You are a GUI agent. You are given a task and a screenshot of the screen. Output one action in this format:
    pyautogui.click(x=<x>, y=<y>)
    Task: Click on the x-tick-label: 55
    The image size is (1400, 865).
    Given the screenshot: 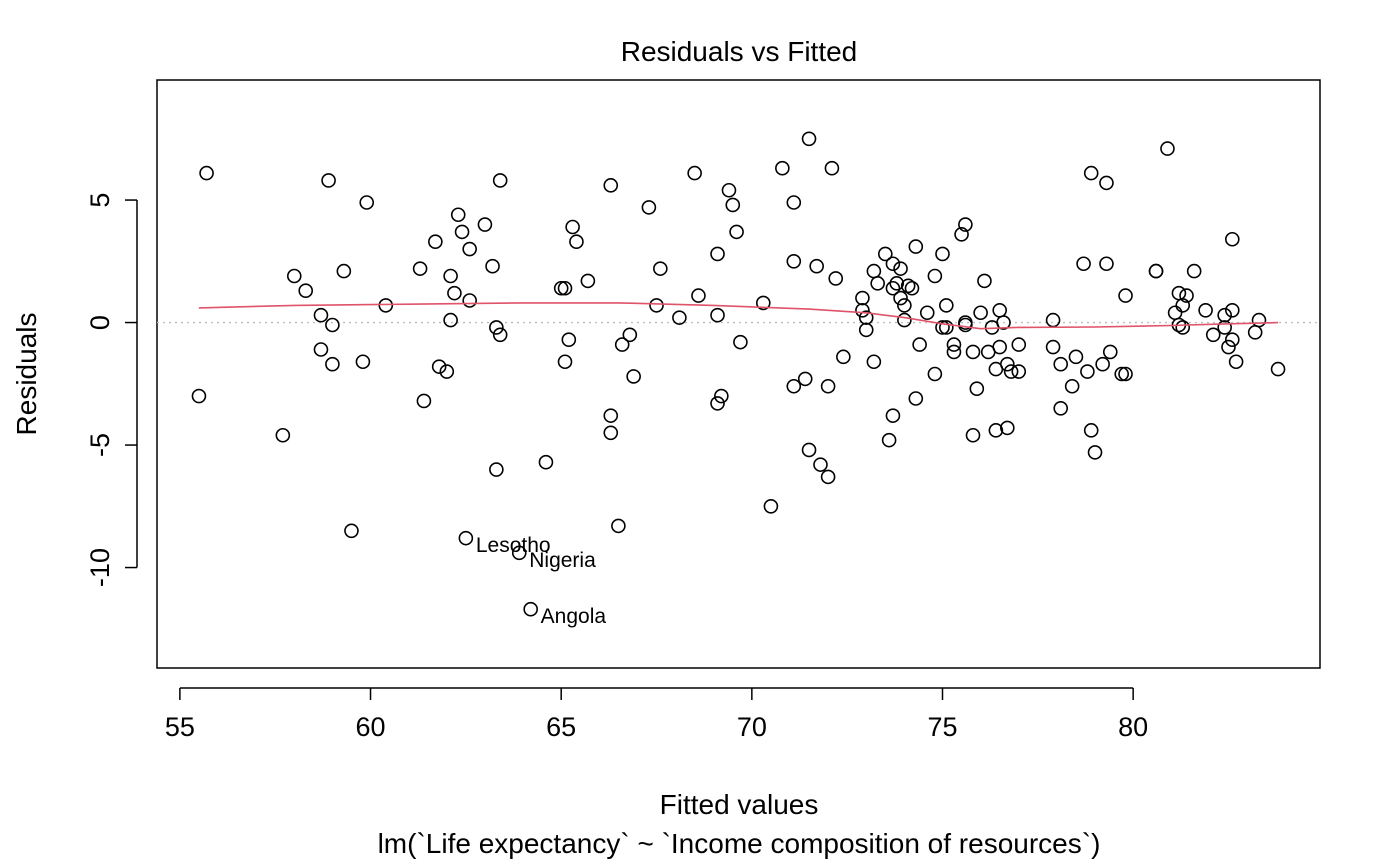 What is the action you would take?
    pyautogui.click(x=180, y=727)
    